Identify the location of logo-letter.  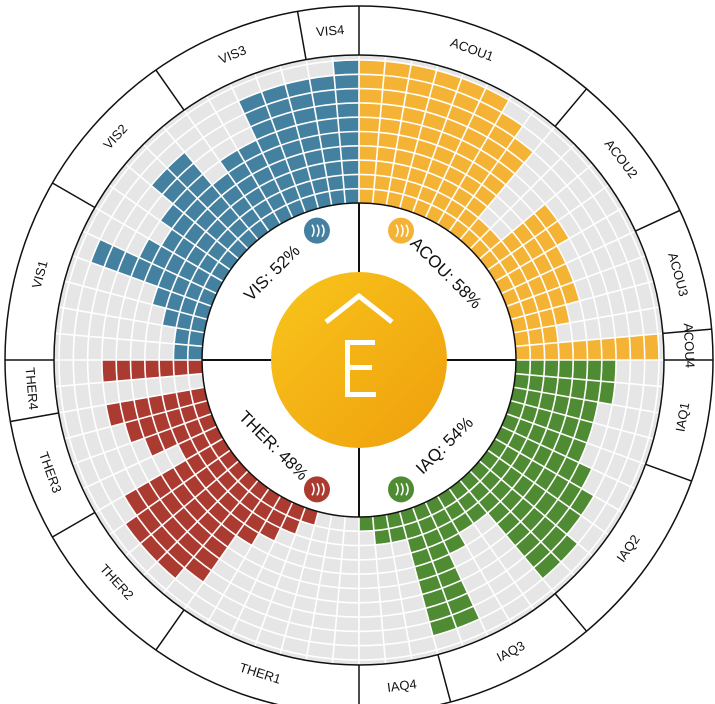
(360, 368).